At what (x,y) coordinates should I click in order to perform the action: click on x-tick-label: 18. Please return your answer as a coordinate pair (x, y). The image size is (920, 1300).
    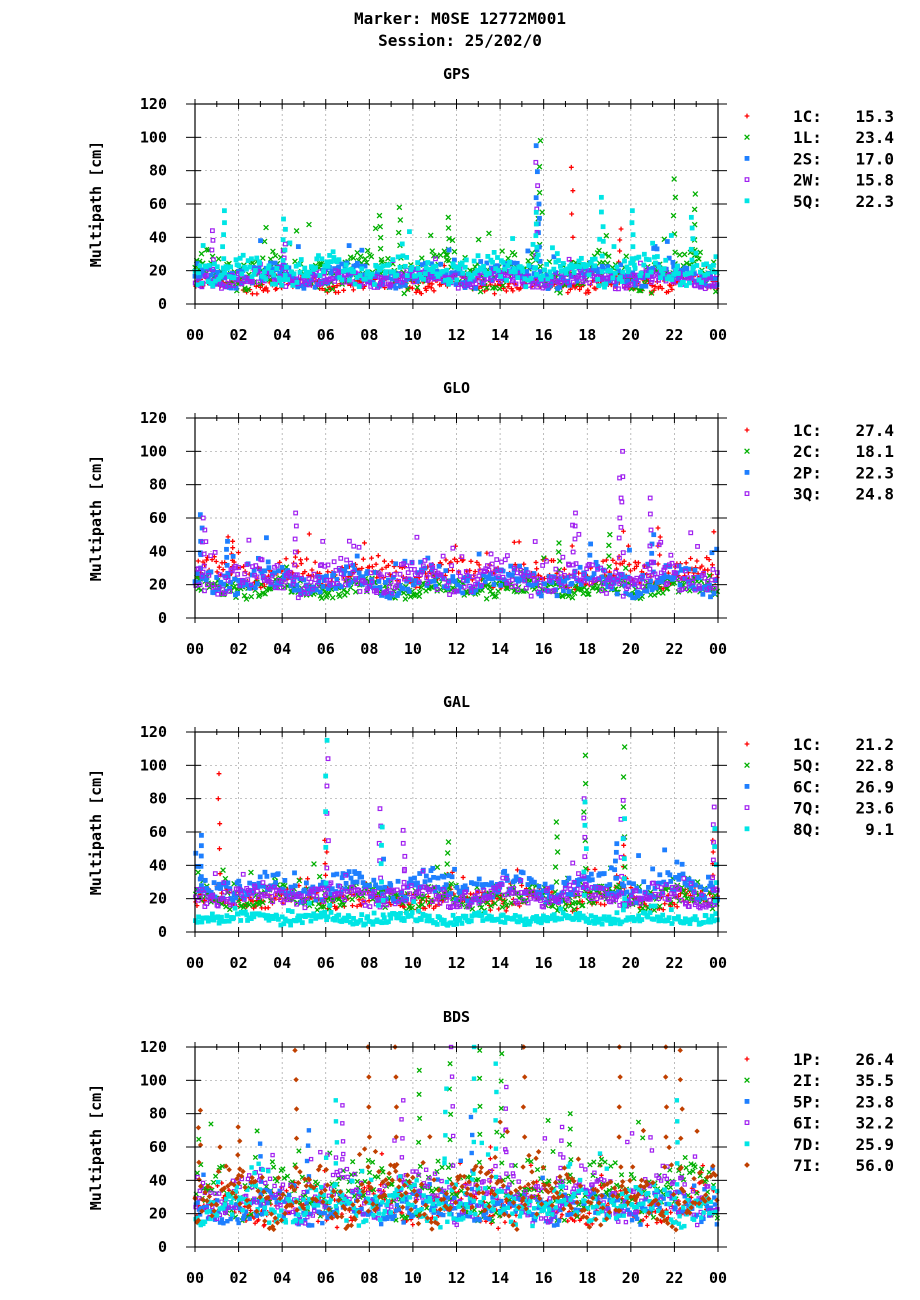
    Looking at the image, I should click on (587, 335).